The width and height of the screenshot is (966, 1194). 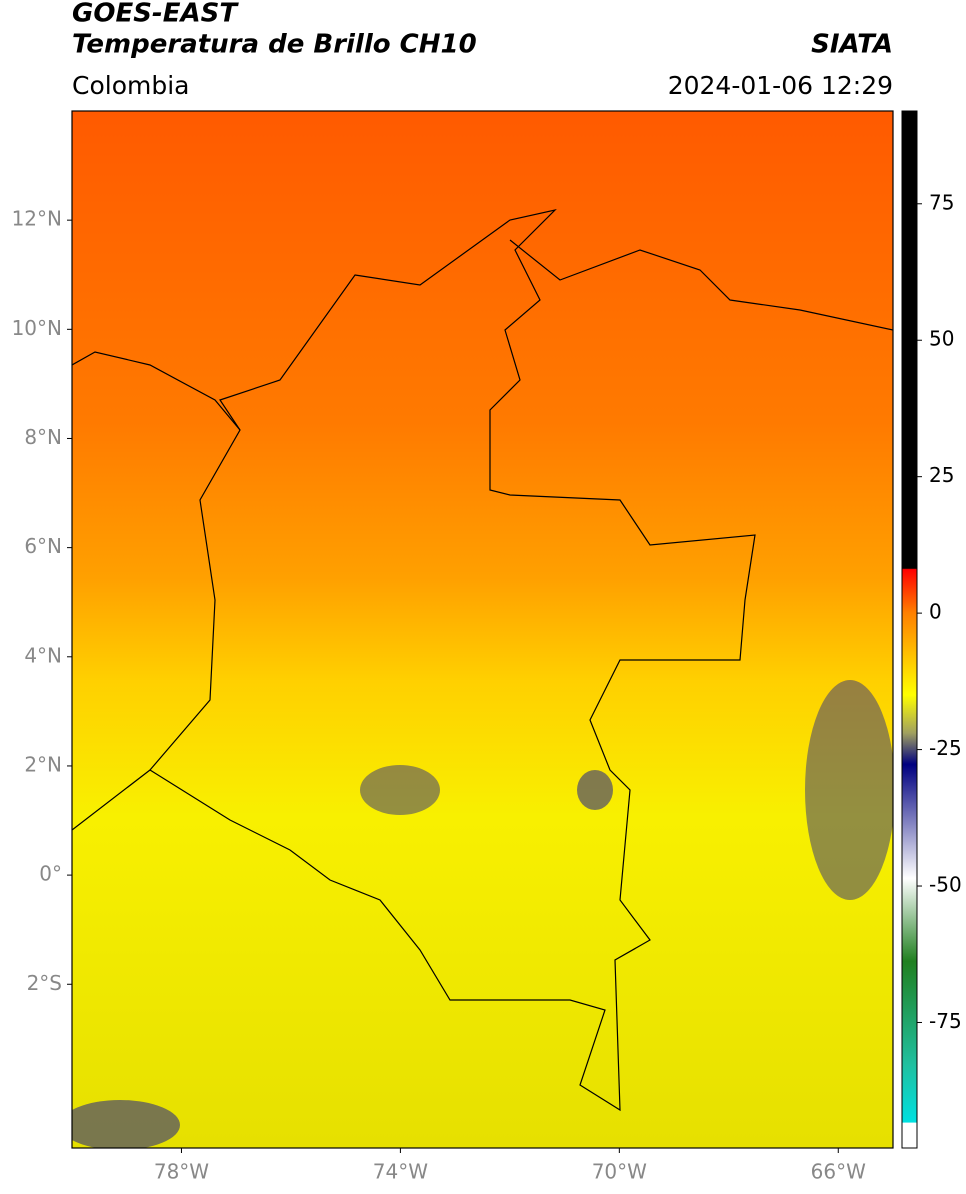 What do you see at coordinates (941, 475) in the screenshot?
I see `colorbar-tick-label: 25` at bounding box center [941, 475].